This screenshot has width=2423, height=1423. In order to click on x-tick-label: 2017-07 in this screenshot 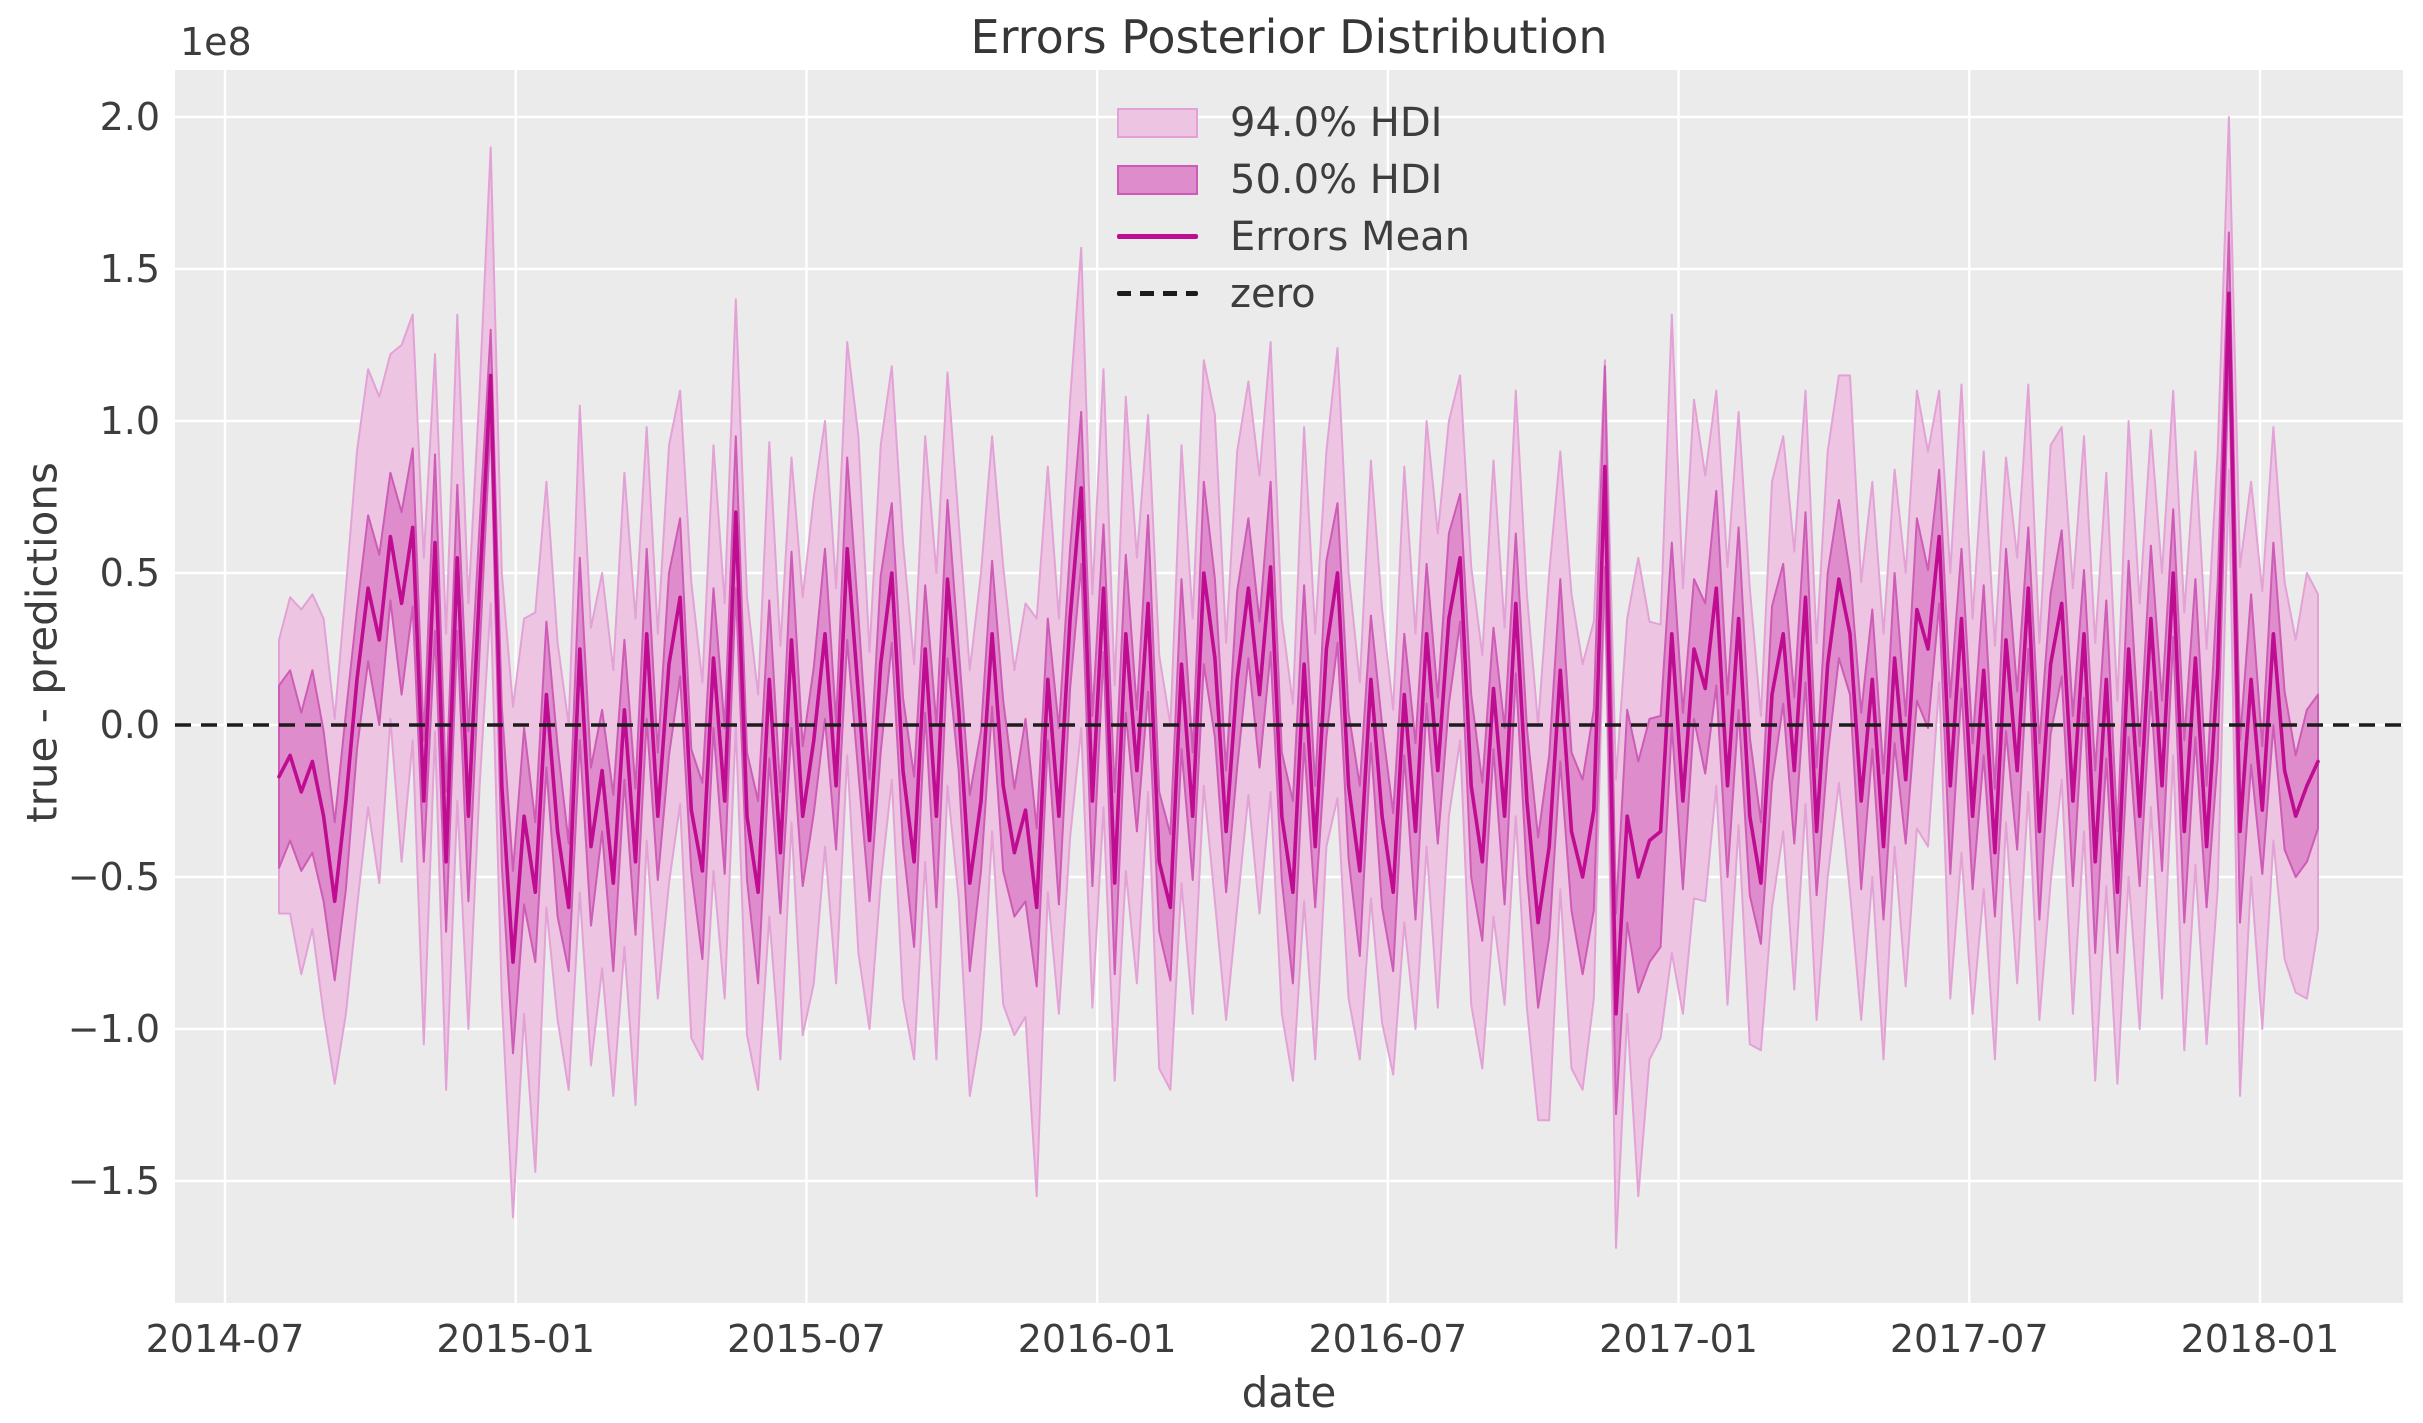, I will do `click(1969, 1339)`.